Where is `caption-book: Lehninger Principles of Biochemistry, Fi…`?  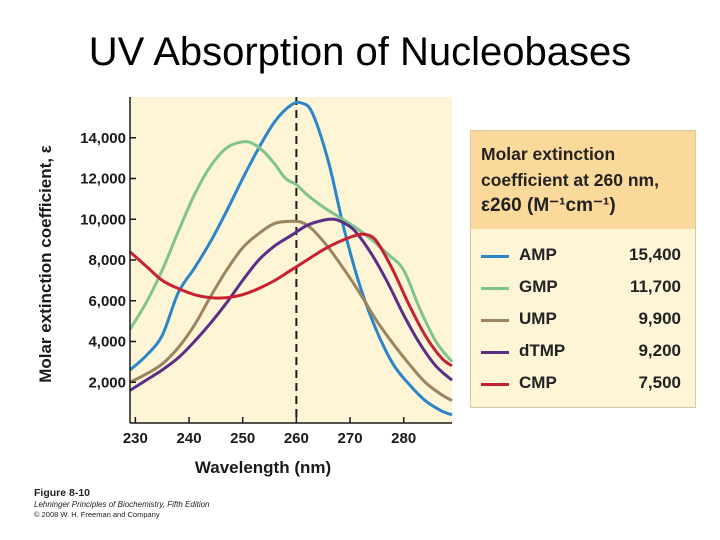
caption-book: Lehninger Principles of Biochemistry, Fi… is located at coordinates (122, 504).